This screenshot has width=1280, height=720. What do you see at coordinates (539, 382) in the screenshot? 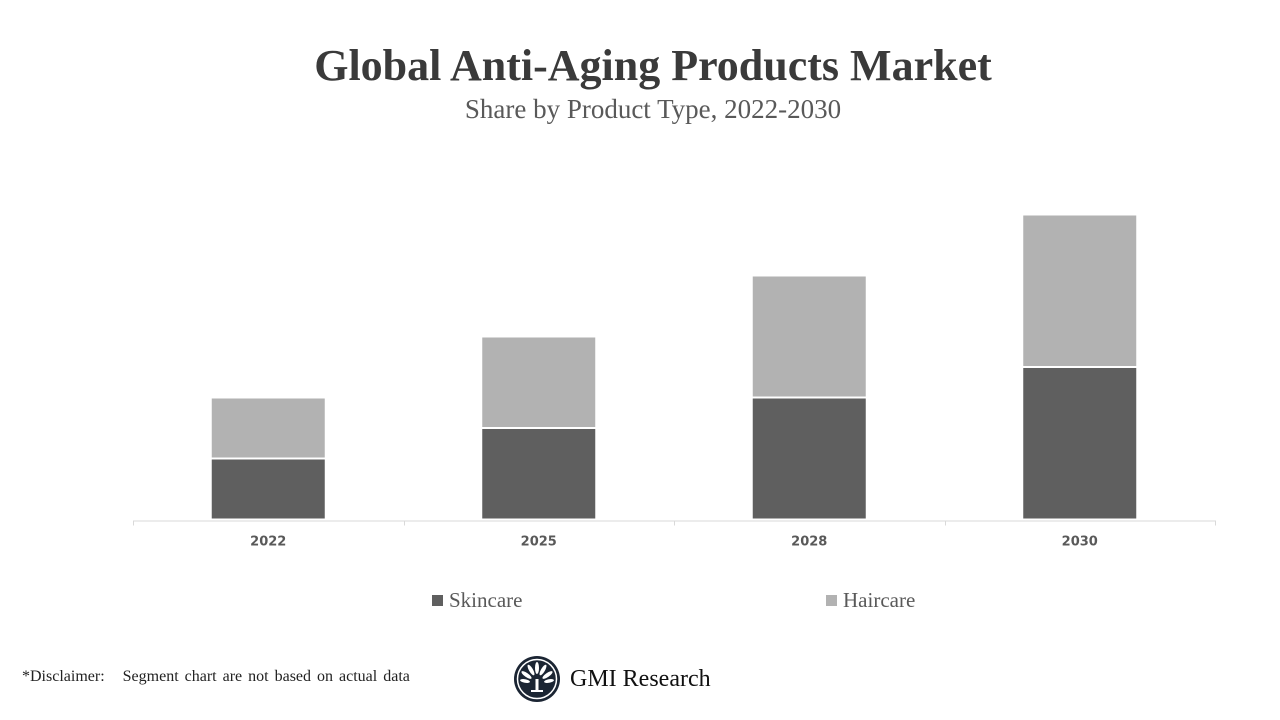
I see `bar-haircare-2025` at bounding box center [539, 382].